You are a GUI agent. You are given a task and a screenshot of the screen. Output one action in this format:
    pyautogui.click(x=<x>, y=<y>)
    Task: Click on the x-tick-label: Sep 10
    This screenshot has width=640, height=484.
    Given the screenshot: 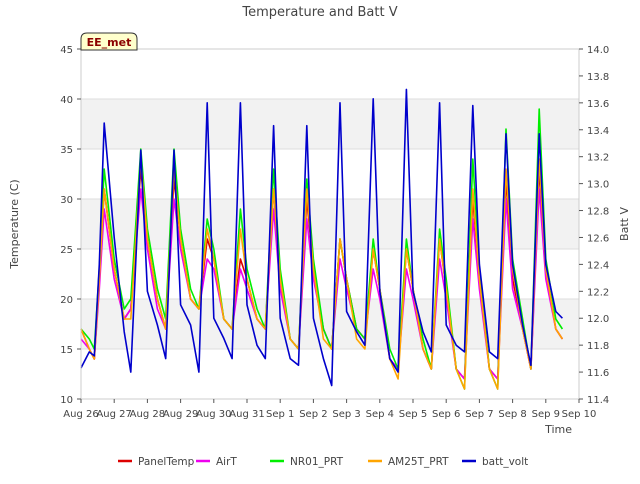 What is the action you would take?
    pyautogui.click(x=579, y=414)
    